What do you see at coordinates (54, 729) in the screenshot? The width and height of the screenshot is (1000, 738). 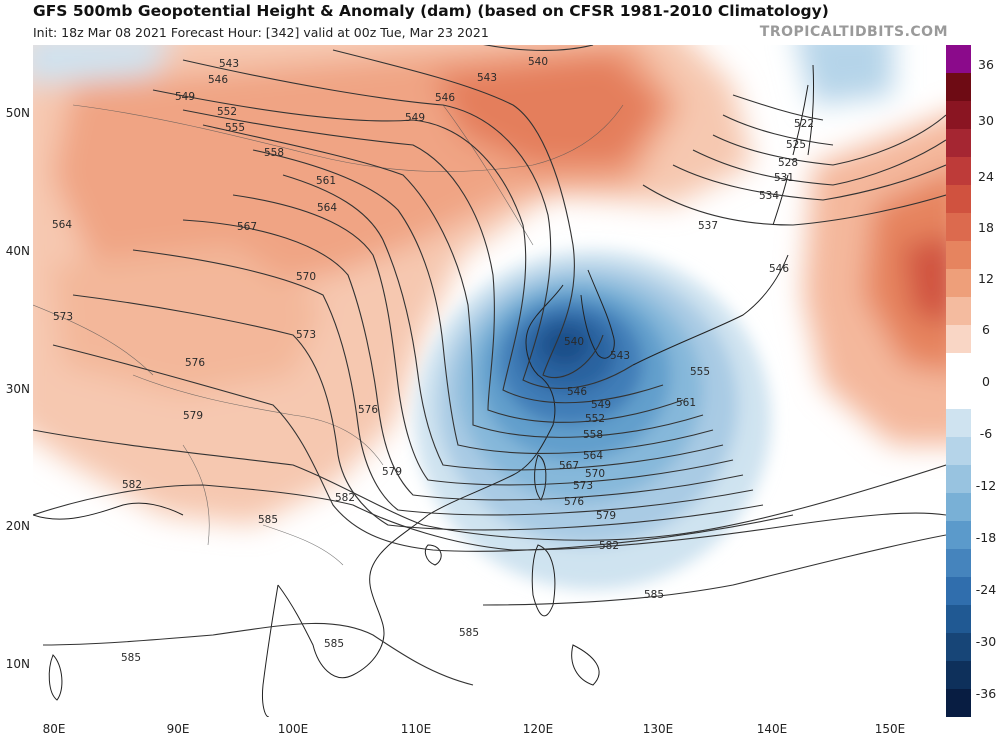 I see `lon-label-80e: 80E` at bounding box center [54, 729].